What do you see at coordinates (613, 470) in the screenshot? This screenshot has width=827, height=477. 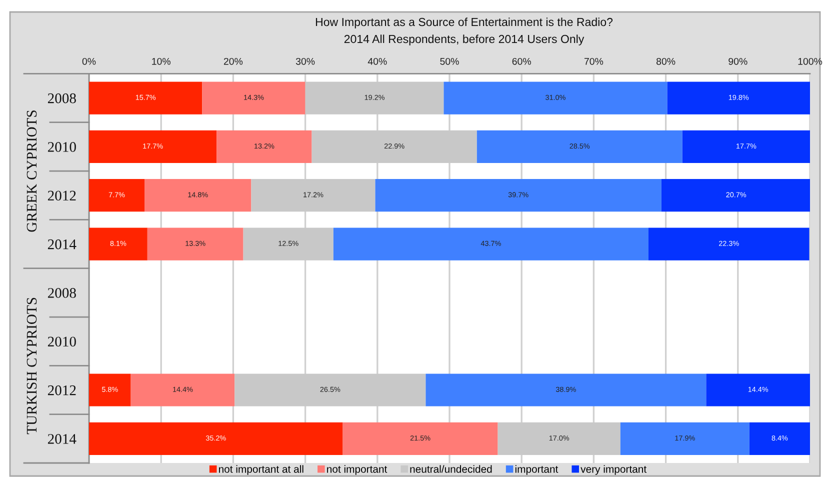 I see `legend-label: very important` at bounding box center [613, 470].